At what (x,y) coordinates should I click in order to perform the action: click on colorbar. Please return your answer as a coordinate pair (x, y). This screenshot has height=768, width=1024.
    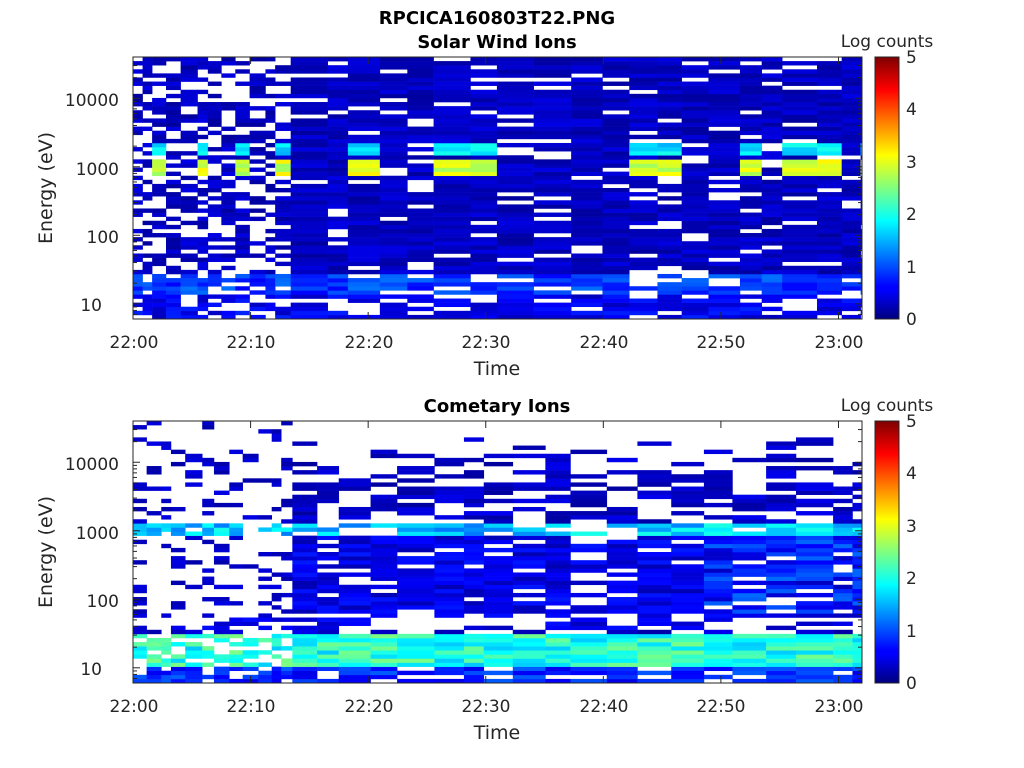
    Looking at the image, I should click on (887, 188).